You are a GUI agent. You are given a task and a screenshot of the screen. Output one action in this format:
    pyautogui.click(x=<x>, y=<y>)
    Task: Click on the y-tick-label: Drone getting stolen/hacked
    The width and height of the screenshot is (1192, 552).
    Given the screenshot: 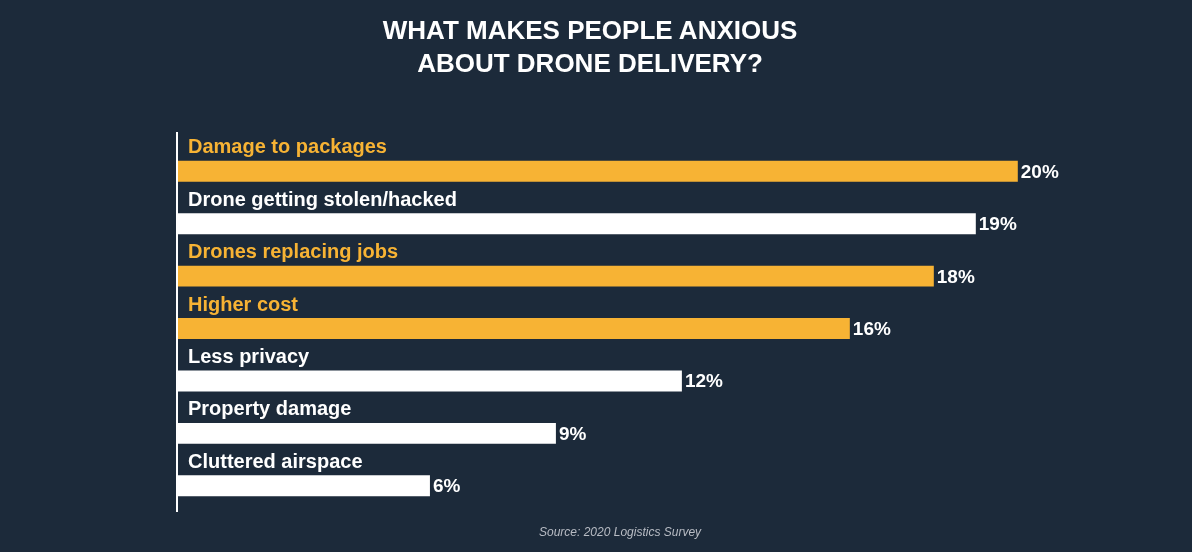 What is the action you would take?
    pyautogui.click(x=322, y=199)
    